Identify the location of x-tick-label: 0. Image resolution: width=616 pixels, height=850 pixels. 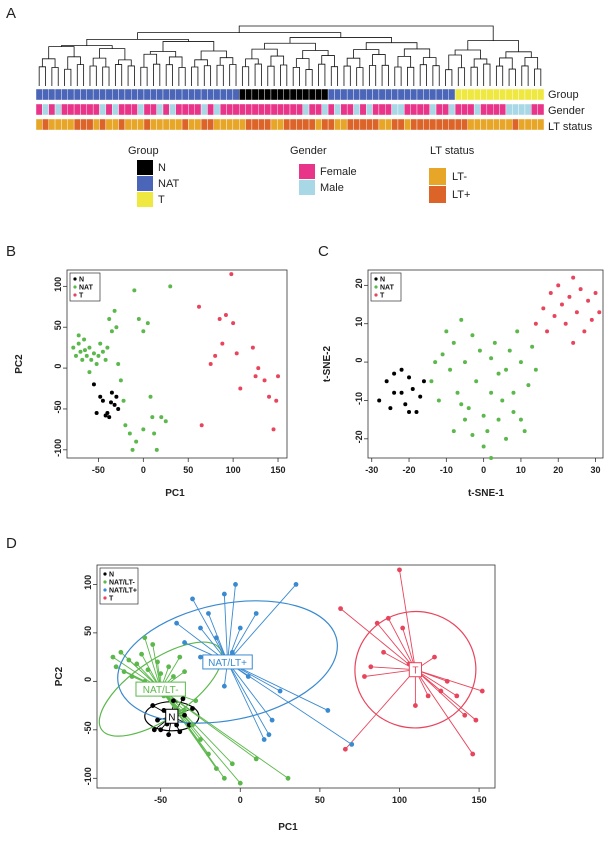
(143, 470).